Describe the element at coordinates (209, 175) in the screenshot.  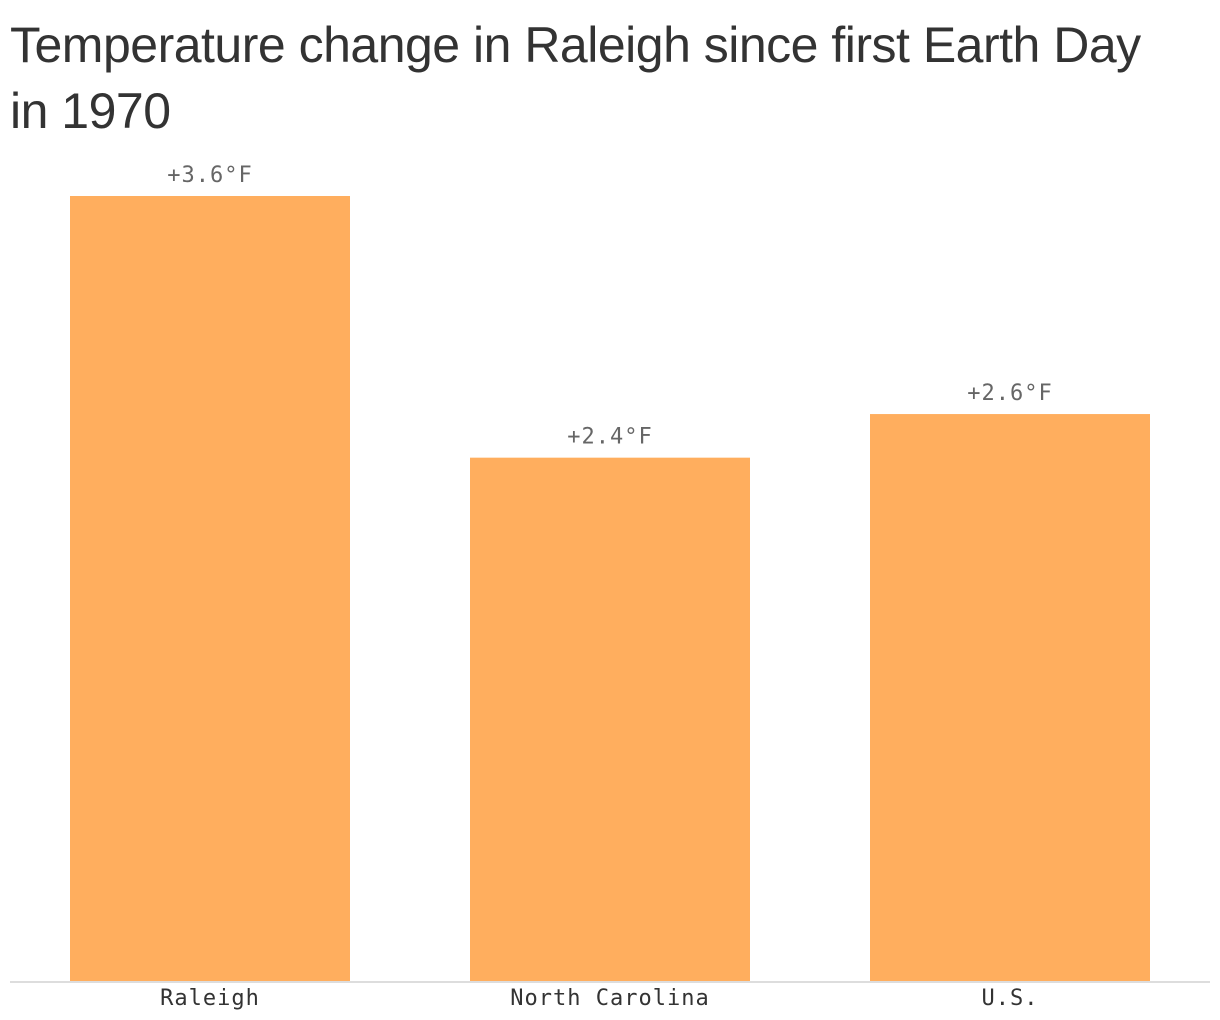
I see `data-label-raleigh: +3.6°F` at that location.